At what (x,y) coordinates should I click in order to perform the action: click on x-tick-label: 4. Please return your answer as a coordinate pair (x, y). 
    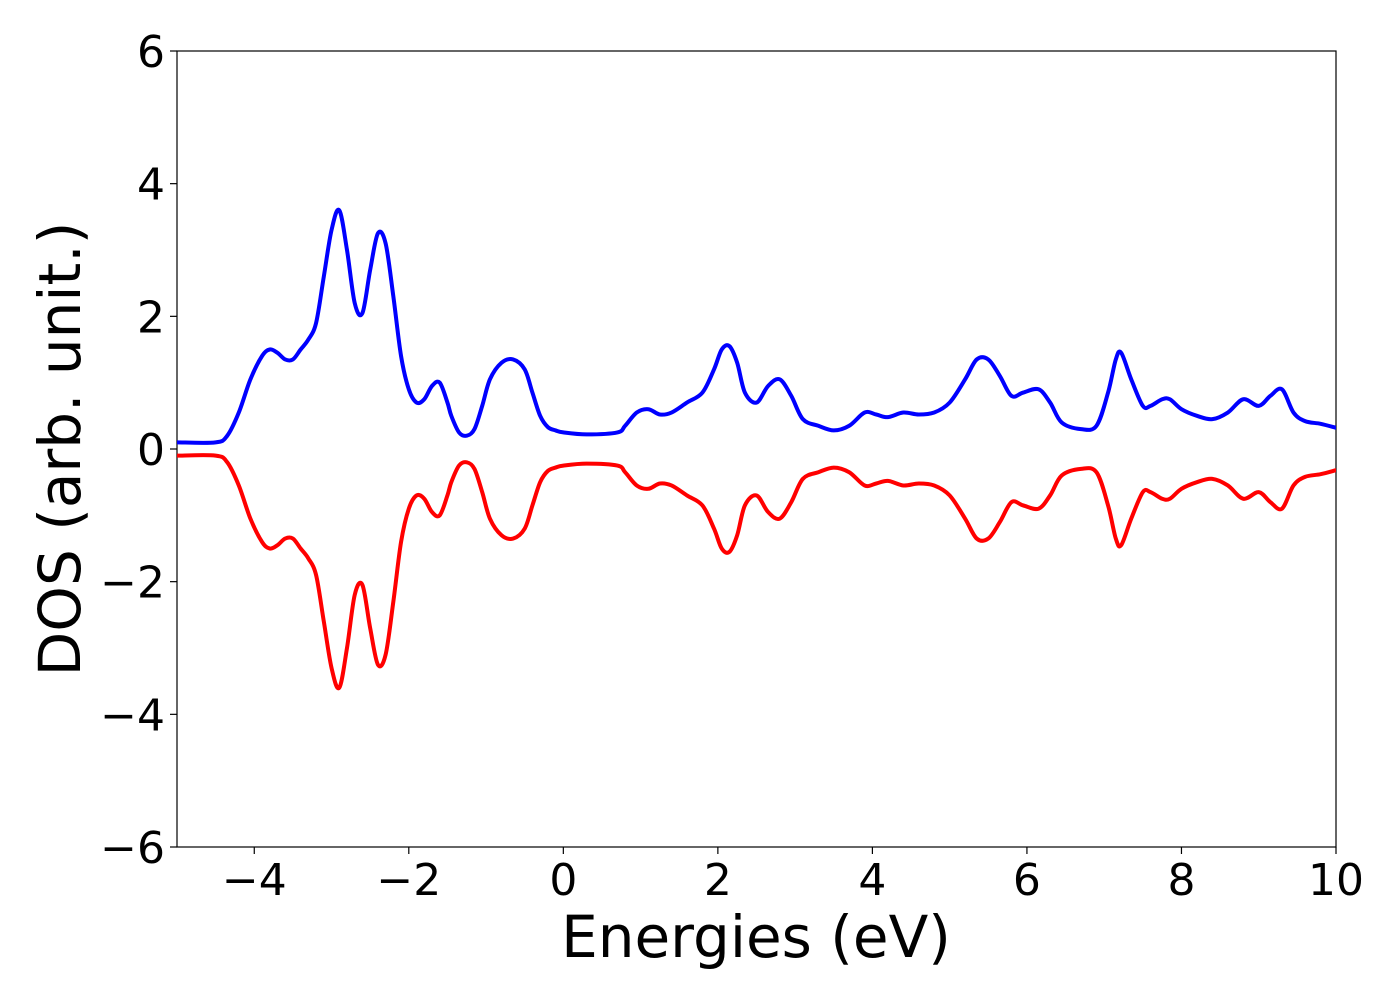
    Looking at the image, I should click on (872, 880).